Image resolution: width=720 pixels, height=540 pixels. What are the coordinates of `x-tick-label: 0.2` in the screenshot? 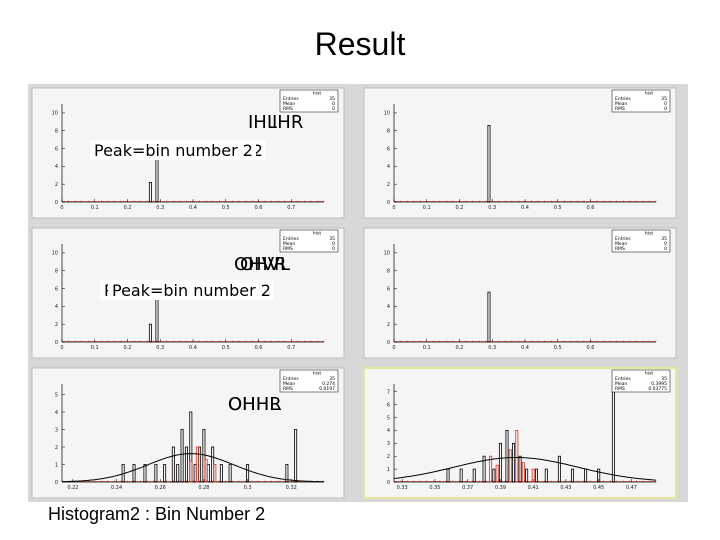 It's located at (460, 208).